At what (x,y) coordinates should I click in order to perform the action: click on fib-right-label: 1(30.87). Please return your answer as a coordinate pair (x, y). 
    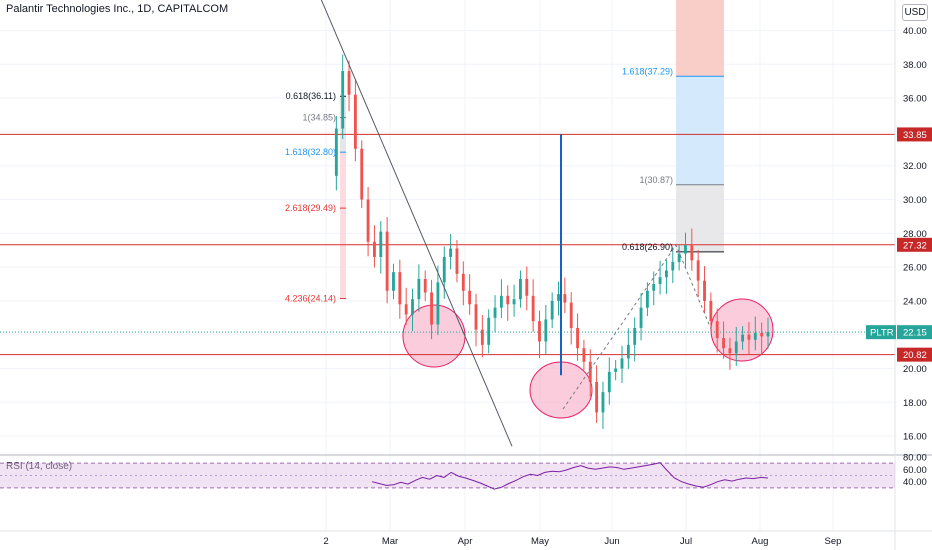
    Looking at the image, I should click on (656, 180).